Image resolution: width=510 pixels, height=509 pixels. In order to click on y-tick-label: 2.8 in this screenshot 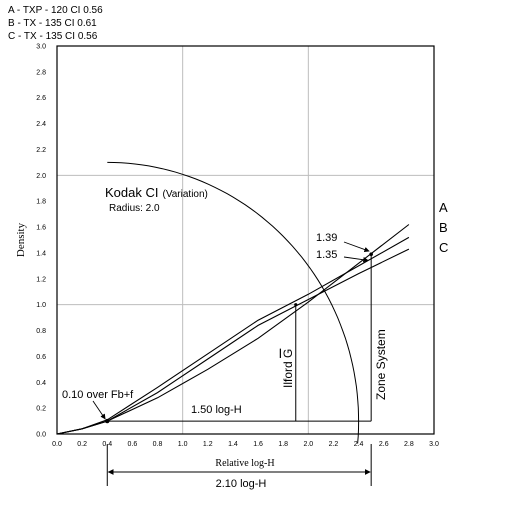, I will do `click(41, 72)`.